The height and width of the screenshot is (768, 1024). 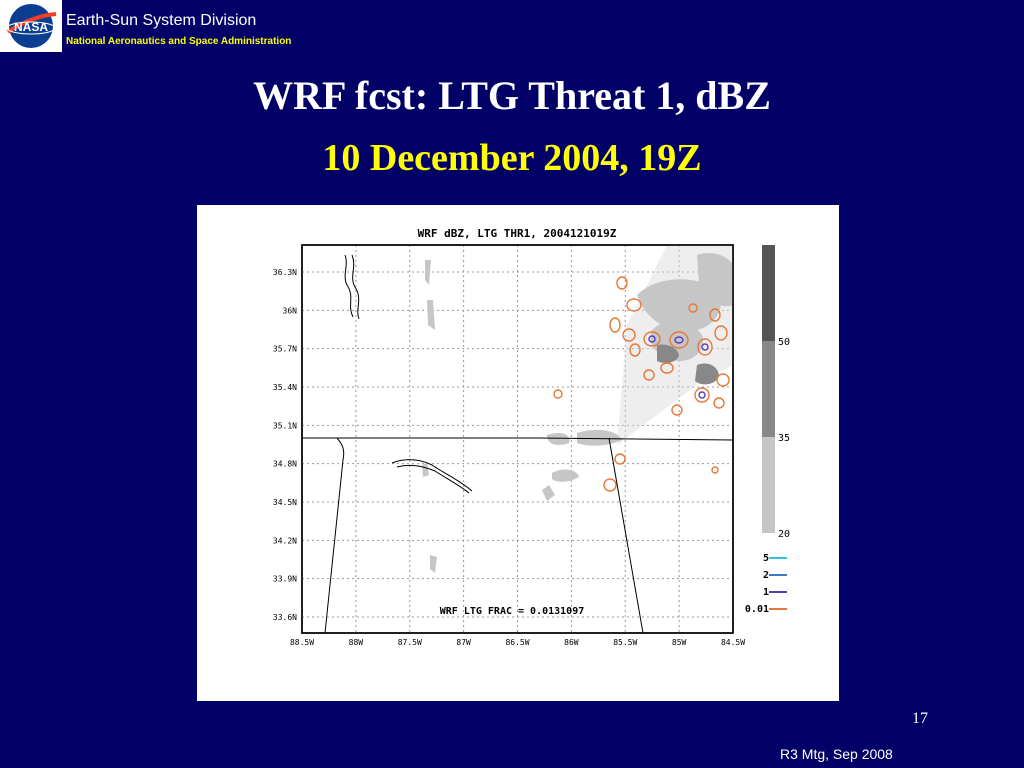 What do you see at coordinates (784, 438) in the screenshot?
I see `colorbar-label: 35` at bounding box center [784, 438].